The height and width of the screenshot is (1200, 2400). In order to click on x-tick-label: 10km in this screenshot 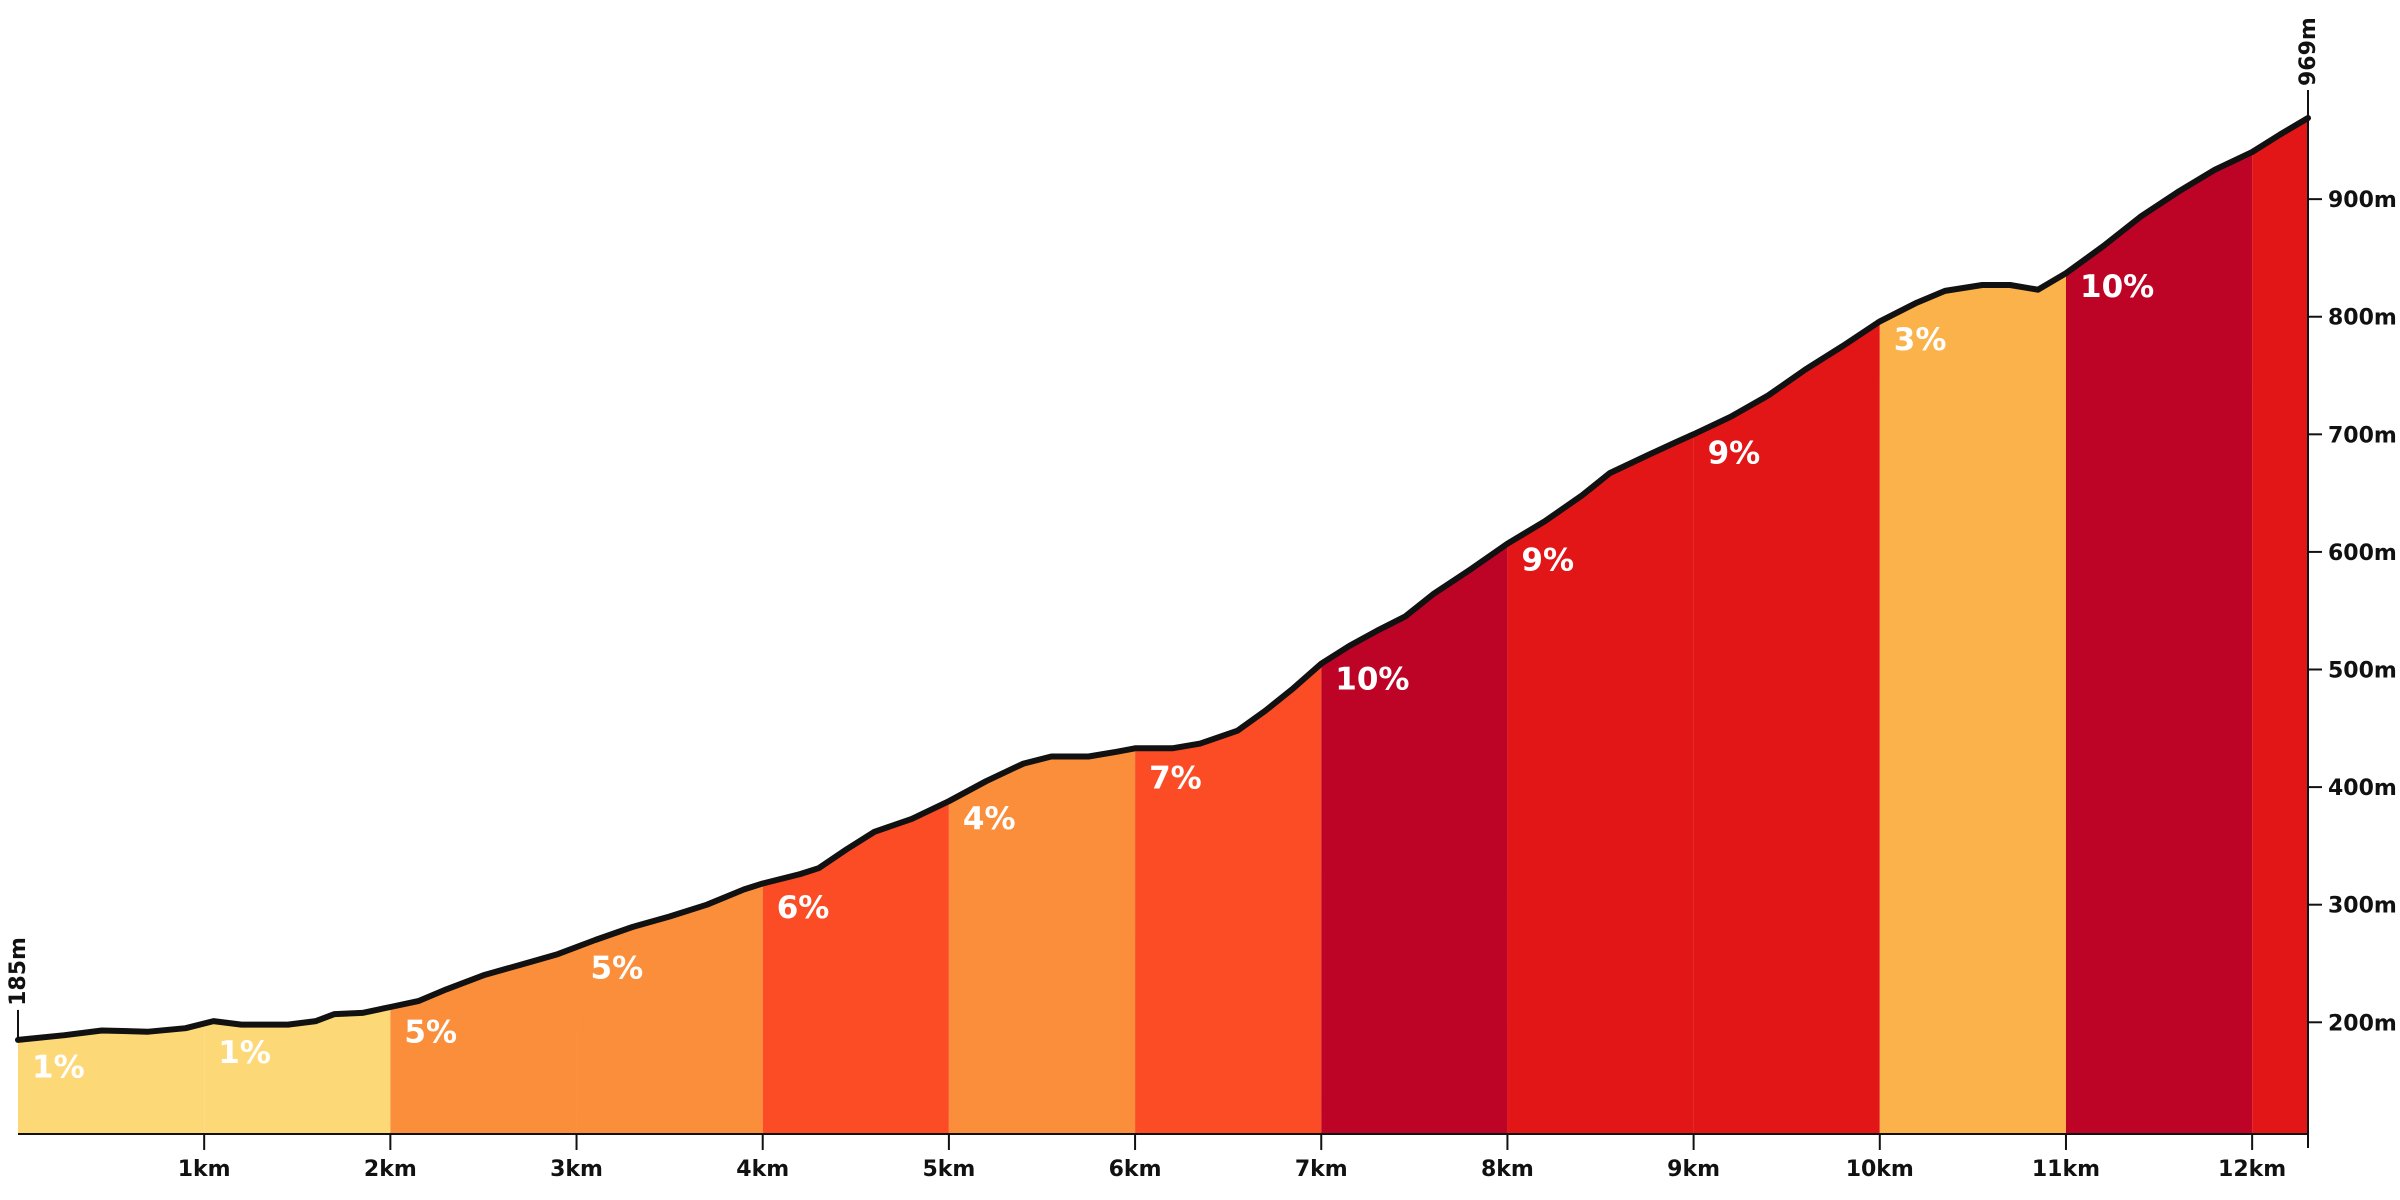, I will do `click(1880, 1169)`.